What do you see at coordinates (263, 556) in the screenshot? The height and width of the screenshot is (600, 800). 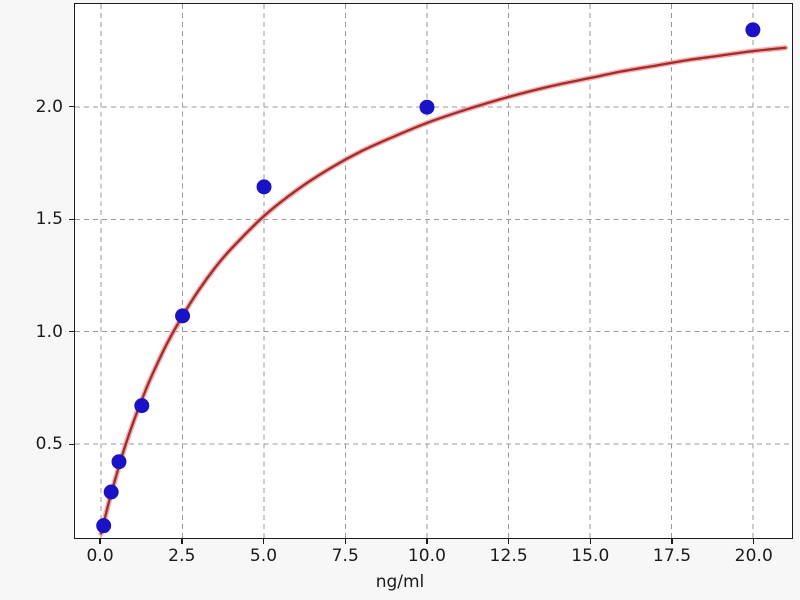 I see `x-tick-label-2: 5.0` at bounding box center [263, 556].